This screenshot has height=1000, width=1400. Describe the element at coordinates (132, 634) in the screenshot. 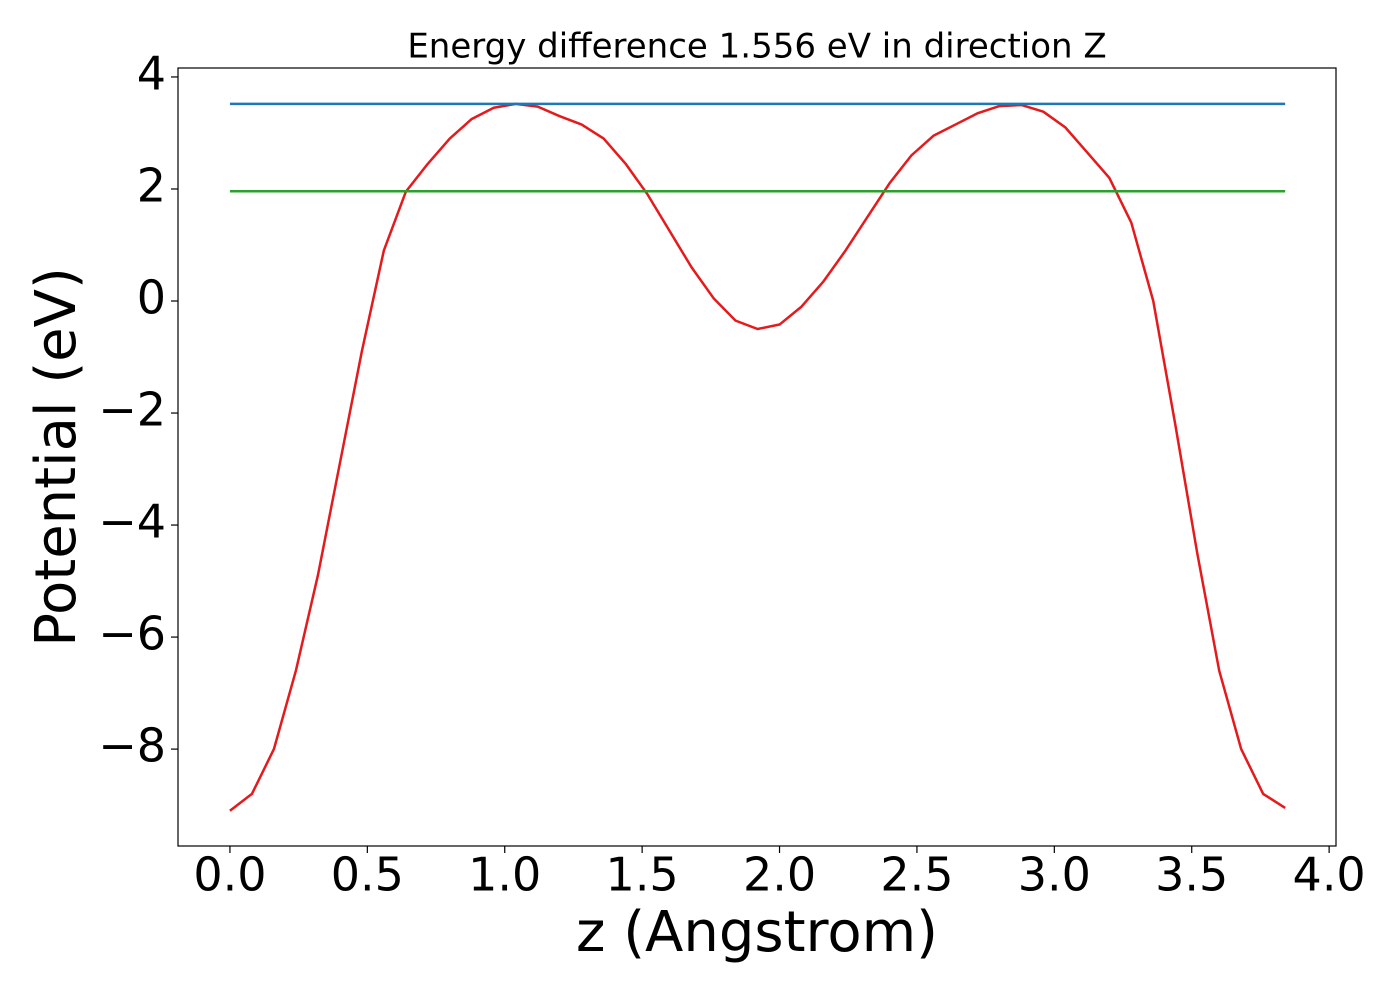

I see `y-tick-label: −6` at that location.